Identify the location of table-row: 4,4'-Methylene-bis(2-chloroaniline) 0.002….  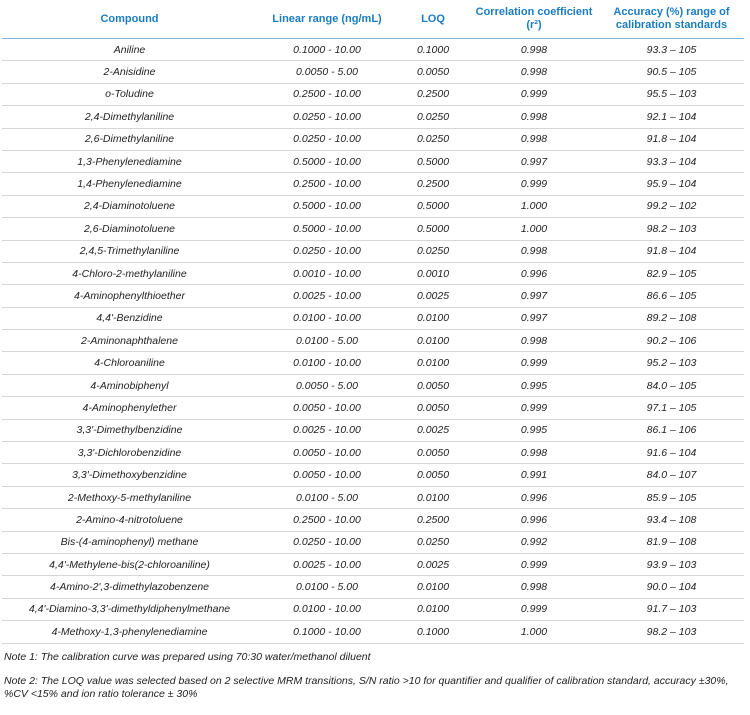
(373, 565).